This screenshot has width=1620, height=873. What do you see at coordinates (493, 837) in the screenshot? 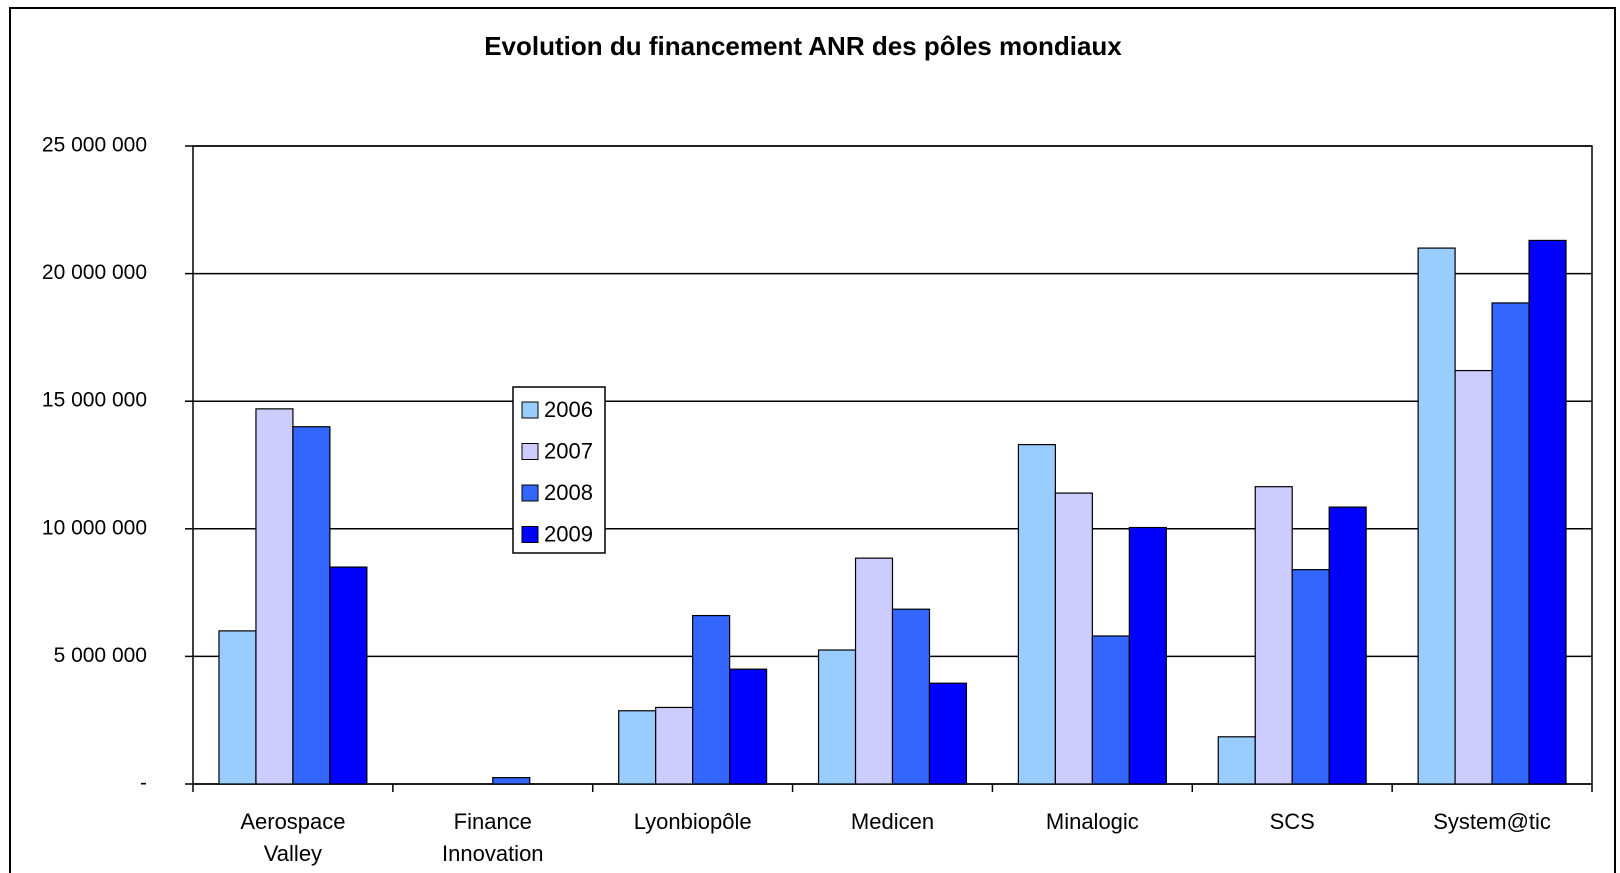
I see `x-tick-label: Finance Innovation` at bounding box center [493, 837].